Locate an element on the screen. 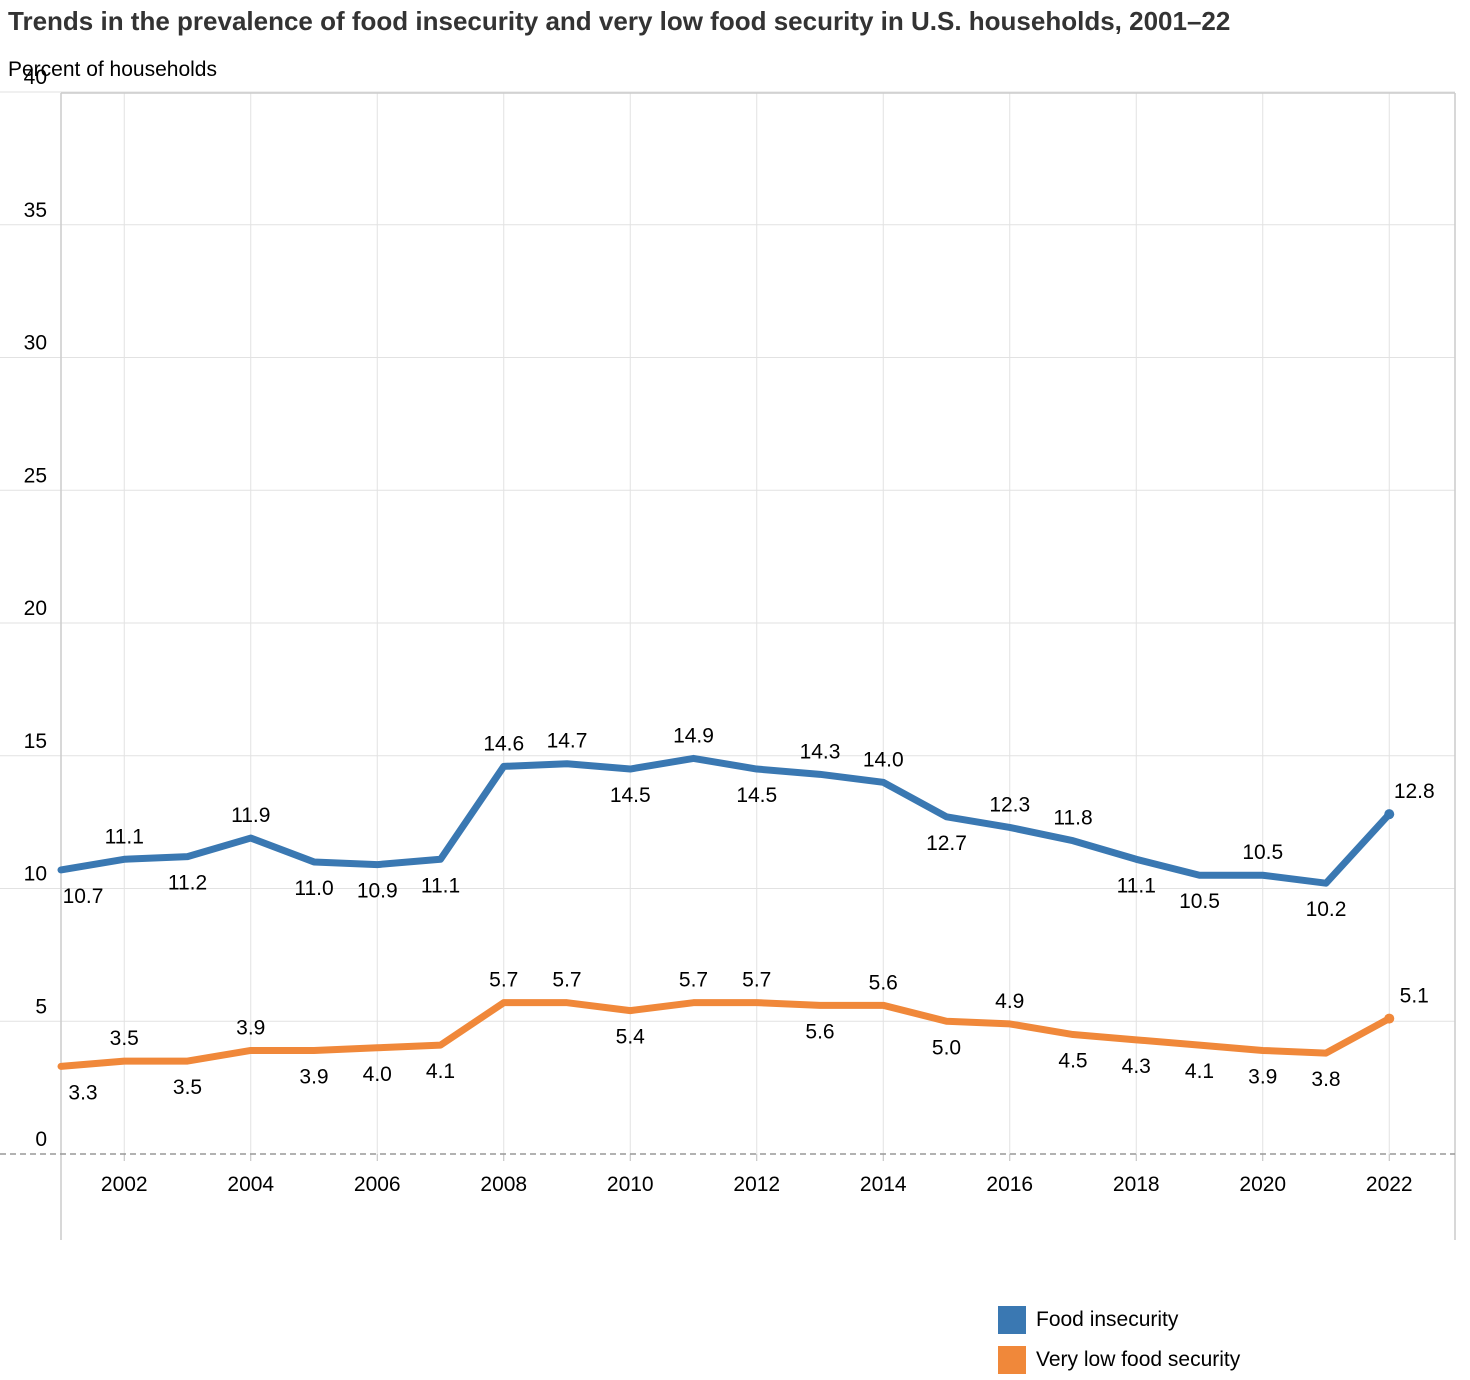 The image size is (1470, 1380). data-label: 10.2 is located at coordinates (1326, 909).